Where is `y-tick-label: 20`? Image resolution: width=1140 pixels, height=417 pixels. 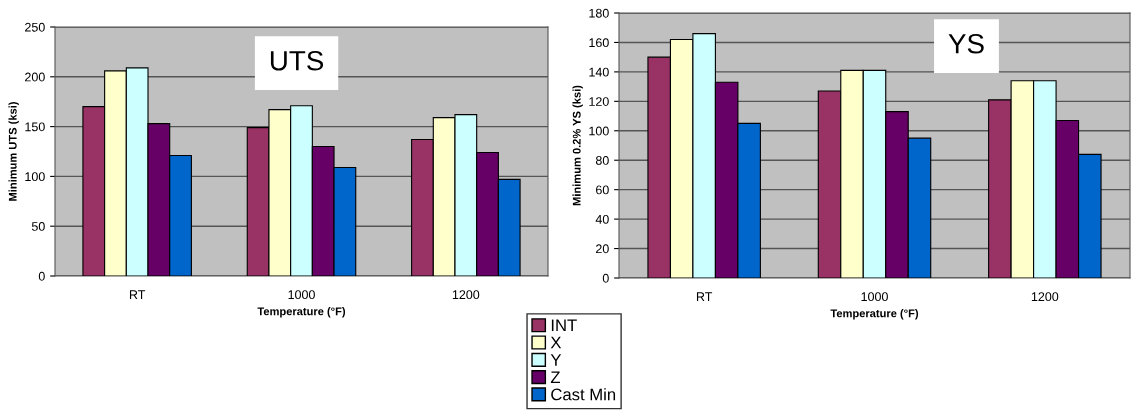
y-tick-label: 20 is located at coordinates (602, 249).